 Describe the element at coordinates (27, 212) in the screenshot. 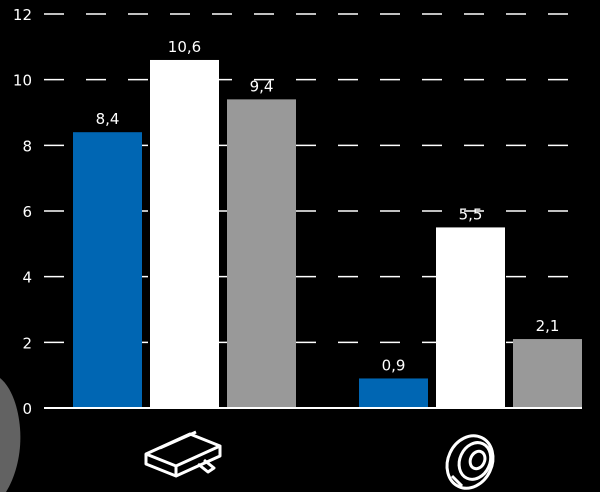

I see `y-tick-label: 6` at that location.